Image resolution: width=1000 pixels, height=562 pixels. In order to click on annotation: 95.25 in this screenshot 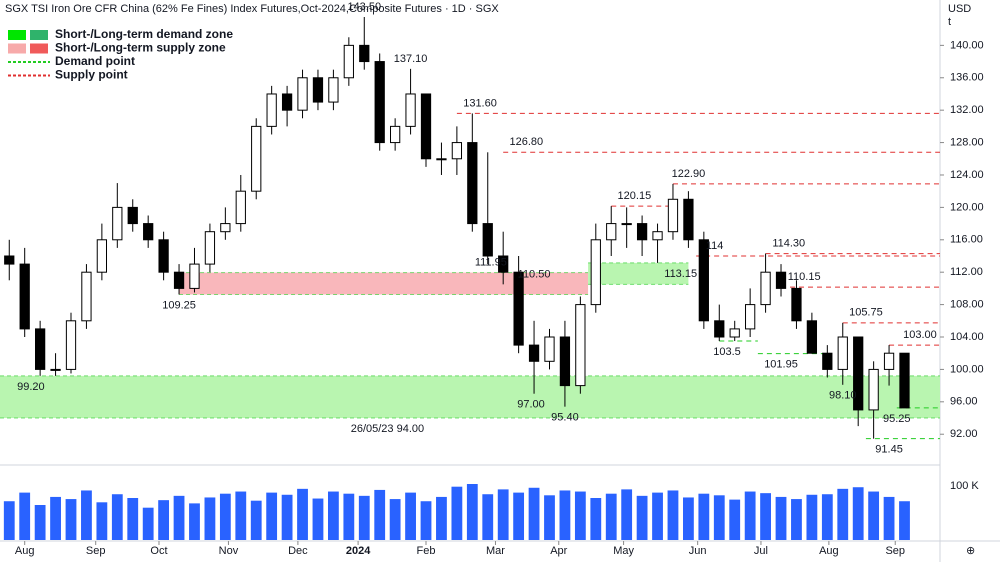, I will do `click(897, 419)`.